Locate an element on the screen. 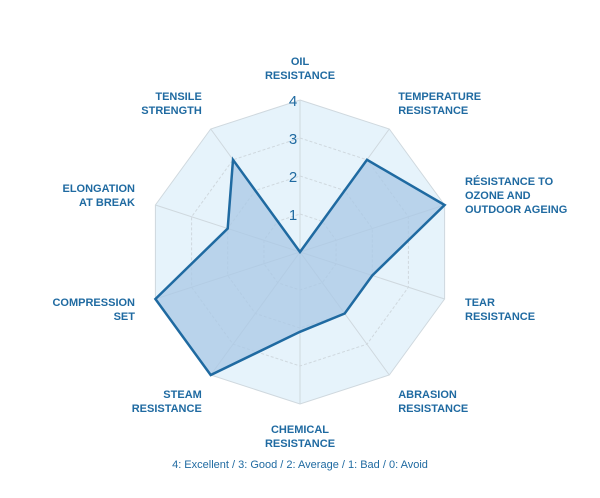 The image size is (600, 498). axis-label-line: ABRASION is located at coordinates (427, 395).